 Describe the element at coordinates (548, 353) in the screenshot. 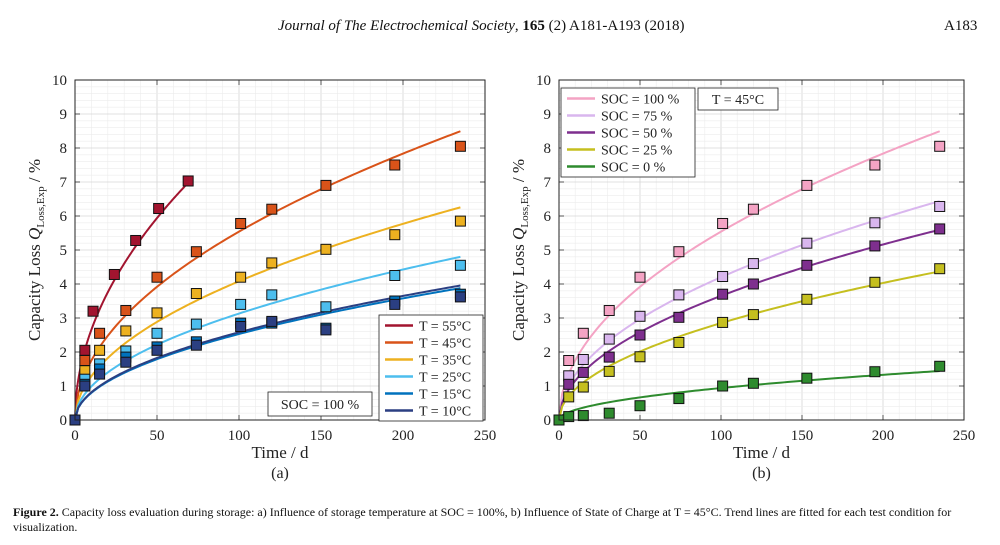

I see `y-tick-label: 2` at that location.